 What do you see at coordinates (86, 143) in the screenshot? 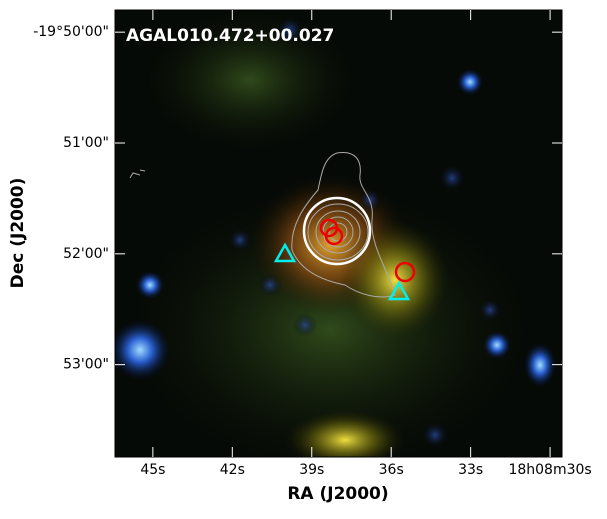
I see `y-tick-label: 51'00"` at bounding box center [86, 143].